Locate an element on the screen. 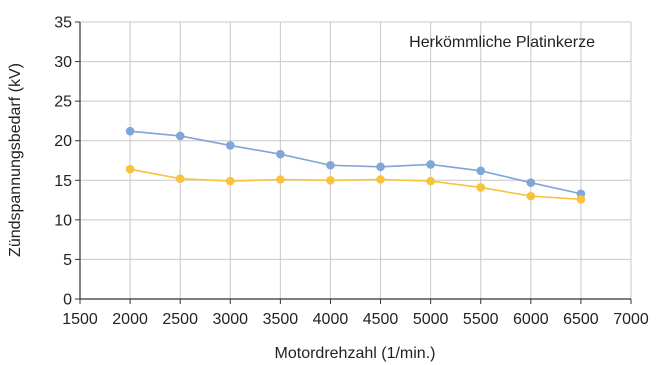 The height and width of the screenshot is (365, 657). x-tick-label: 2000 is located at coordinates (130, 319).